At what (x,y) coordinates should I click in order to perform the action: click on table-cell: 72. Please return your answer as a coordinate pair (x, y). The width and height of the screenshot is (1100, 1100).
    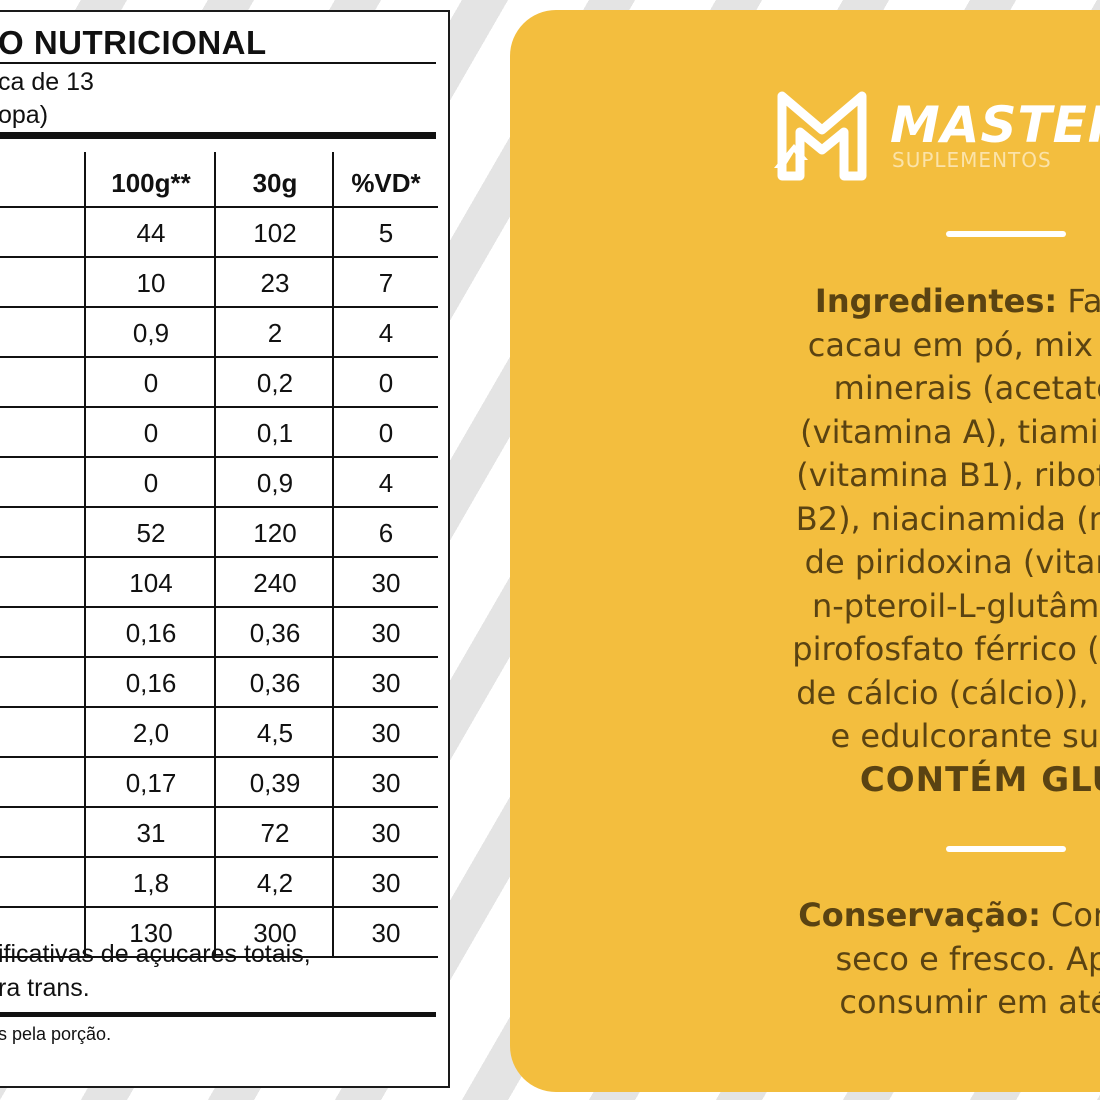
    Looking at the image, I should click on (275, 833).